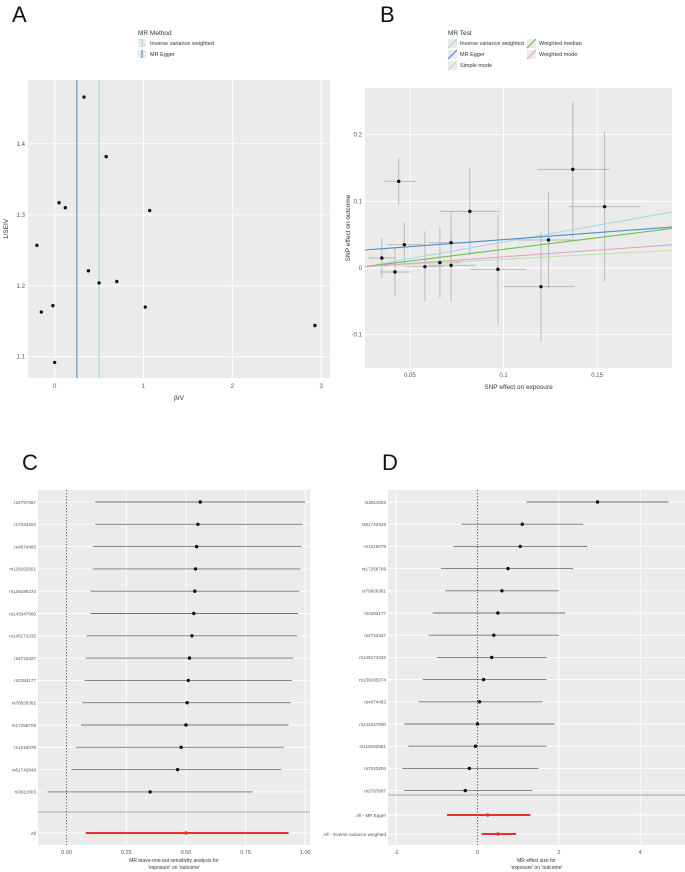  What do you see at coordinates (66, 853) in the screenshot?
I see `x-tick-label: 0.00` at bounding box center [66, 853].